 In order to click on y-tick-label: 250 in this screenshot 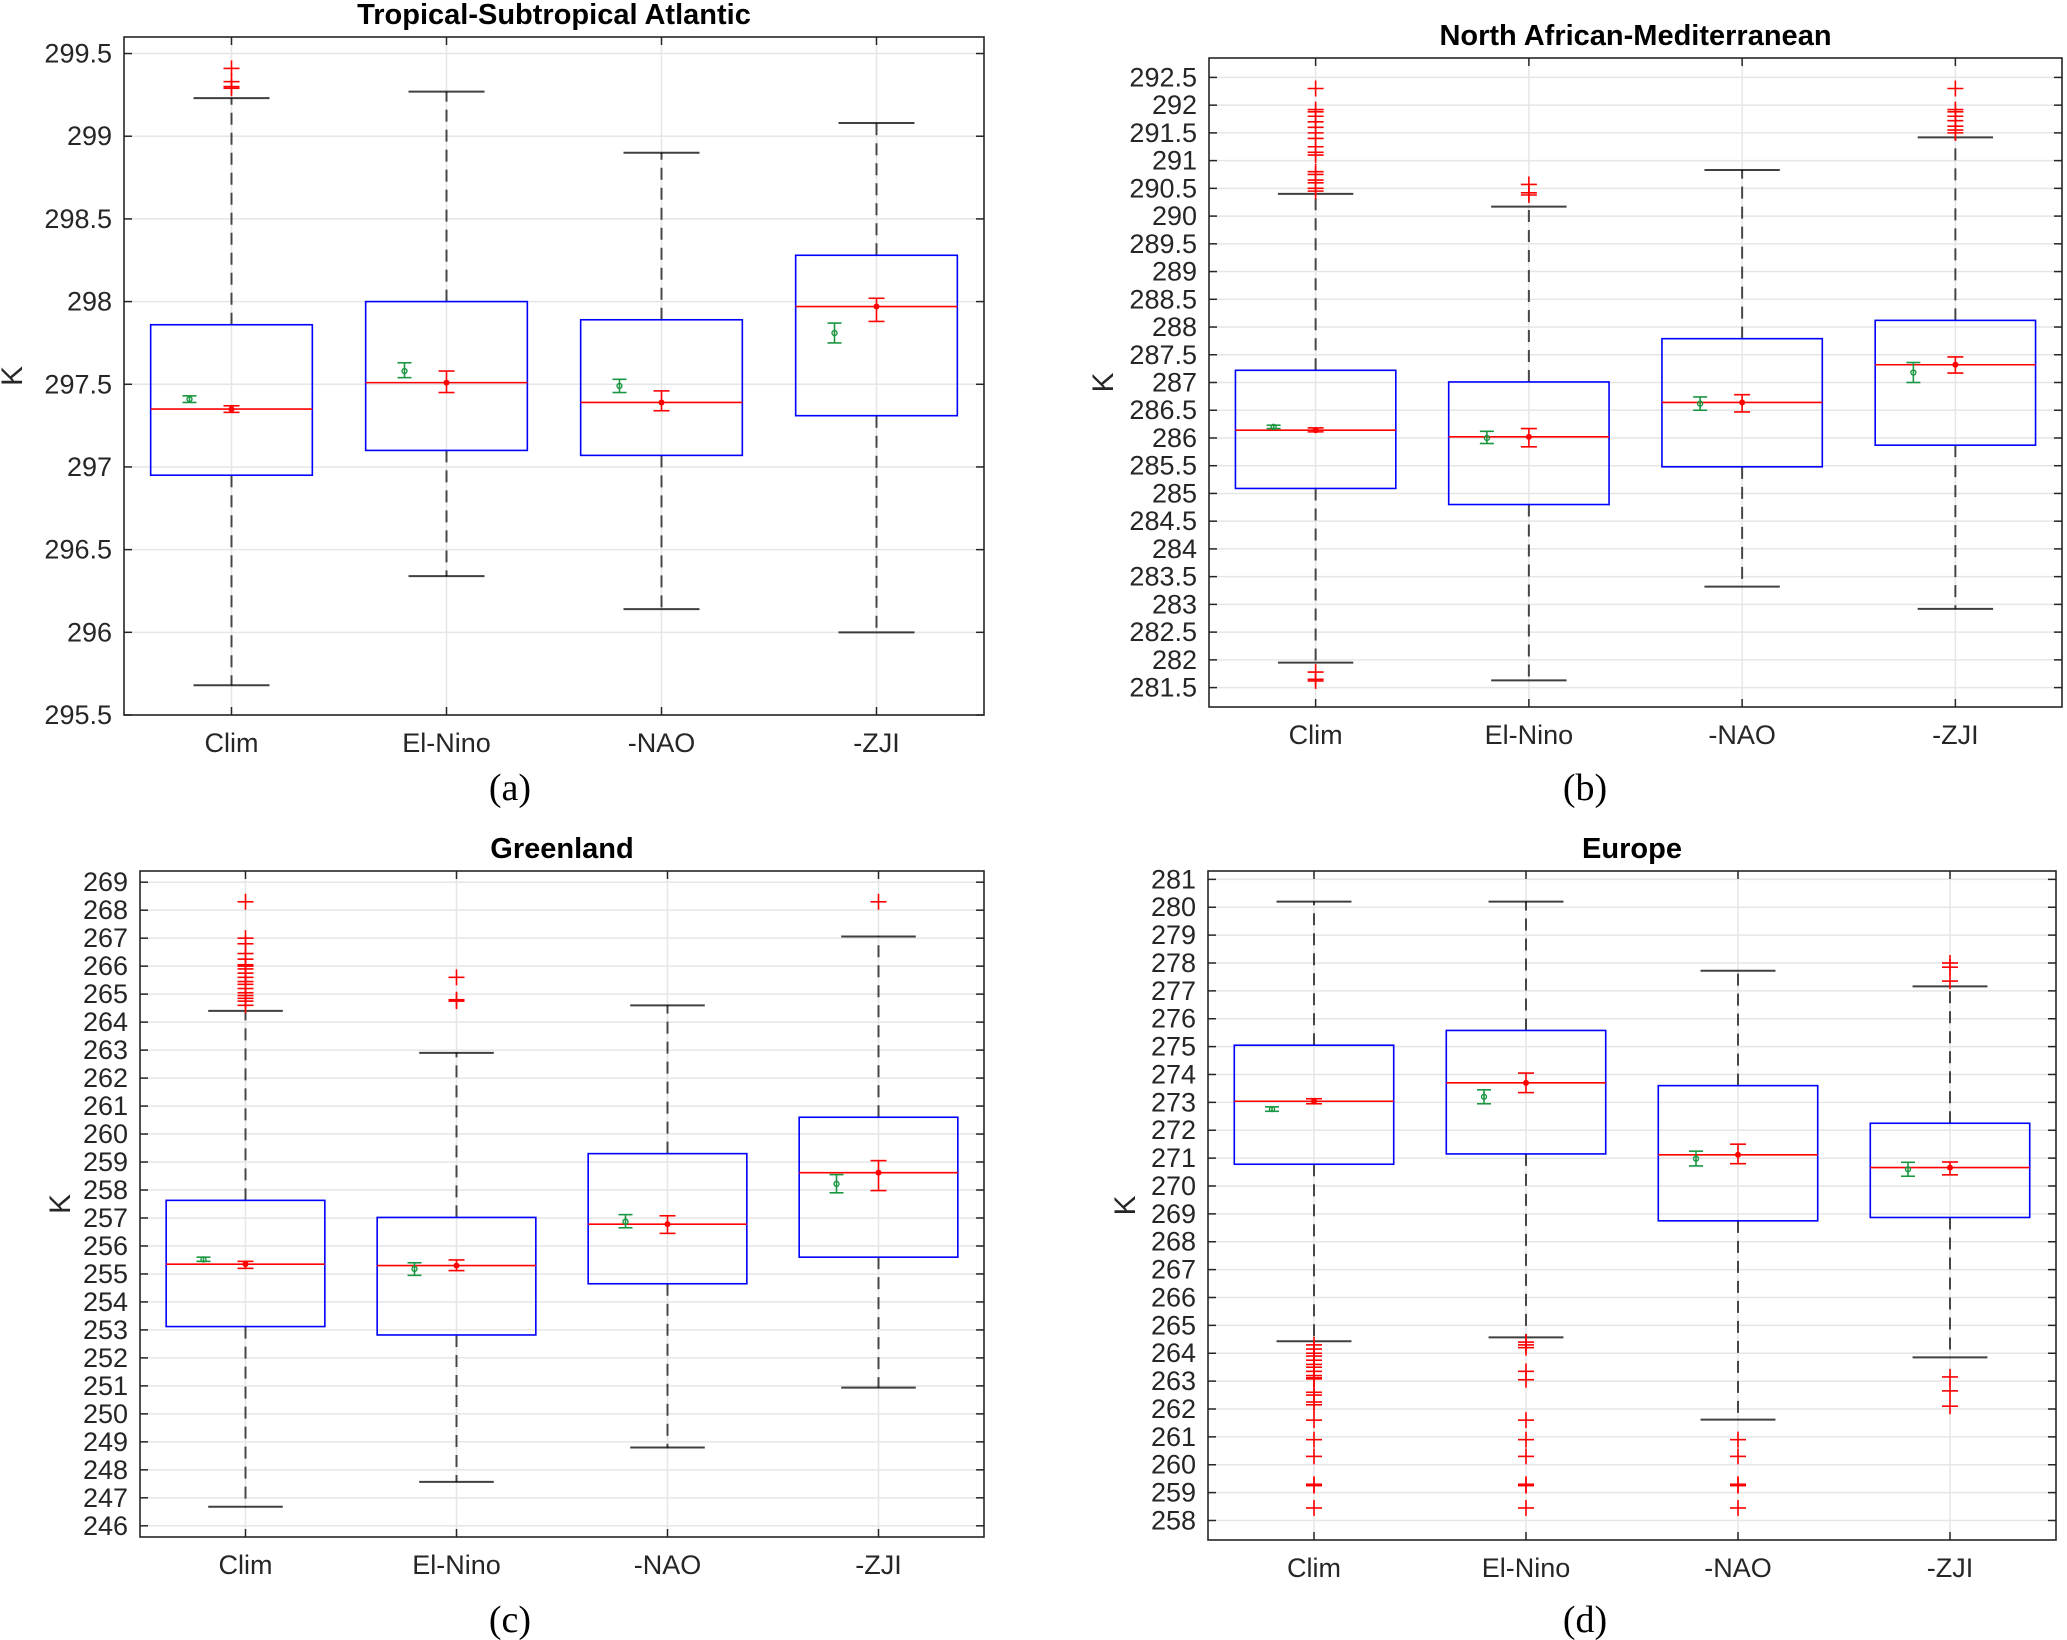, I will do `click(105, 1414)`.